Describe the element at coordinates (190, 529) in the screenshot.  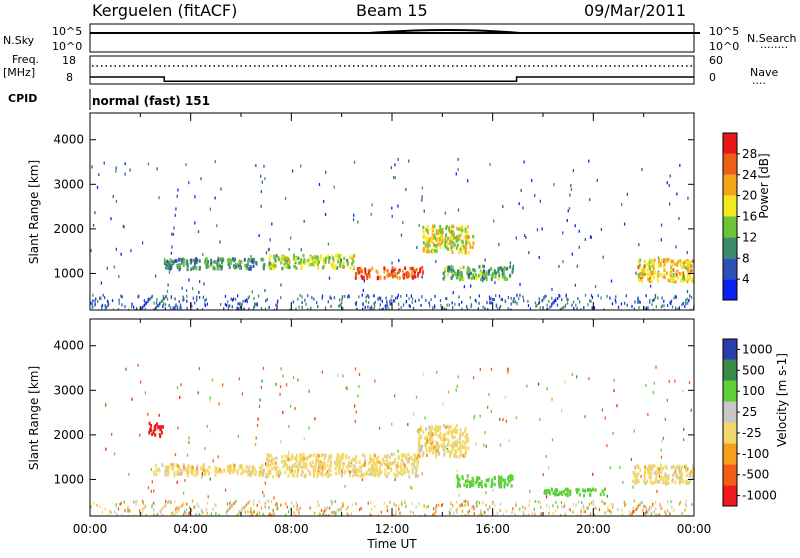
I see `x-tick-label: 04:00` at that location.